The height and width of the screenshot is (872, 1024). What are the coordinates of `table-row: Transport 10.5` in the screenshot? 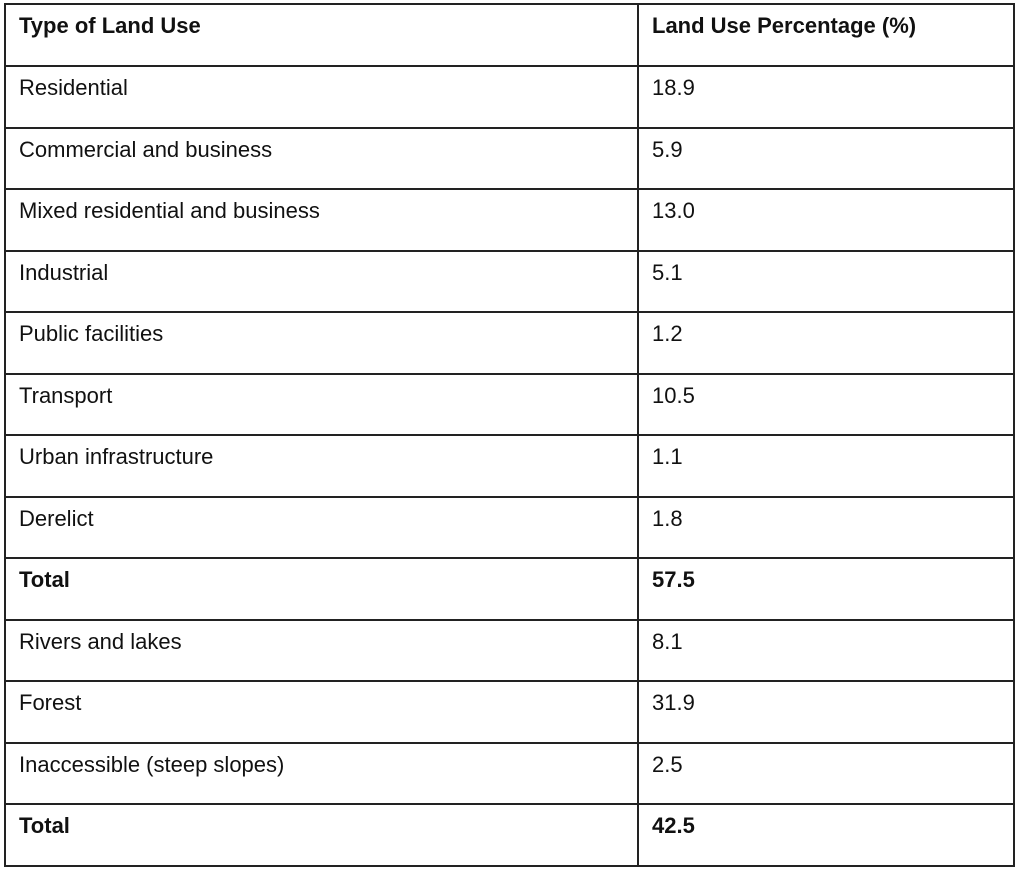 It's located at (509, 404).